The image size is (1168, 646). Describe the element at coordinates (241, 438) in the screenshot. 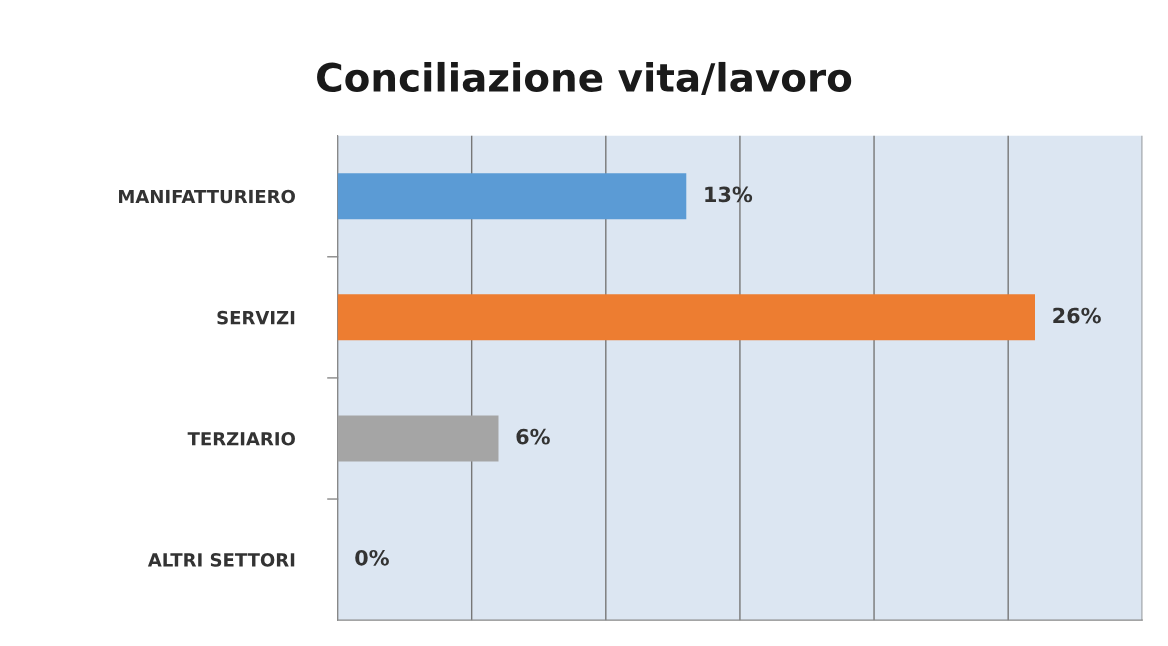

I see `y-tick-label: TERZIARIO` at that location.